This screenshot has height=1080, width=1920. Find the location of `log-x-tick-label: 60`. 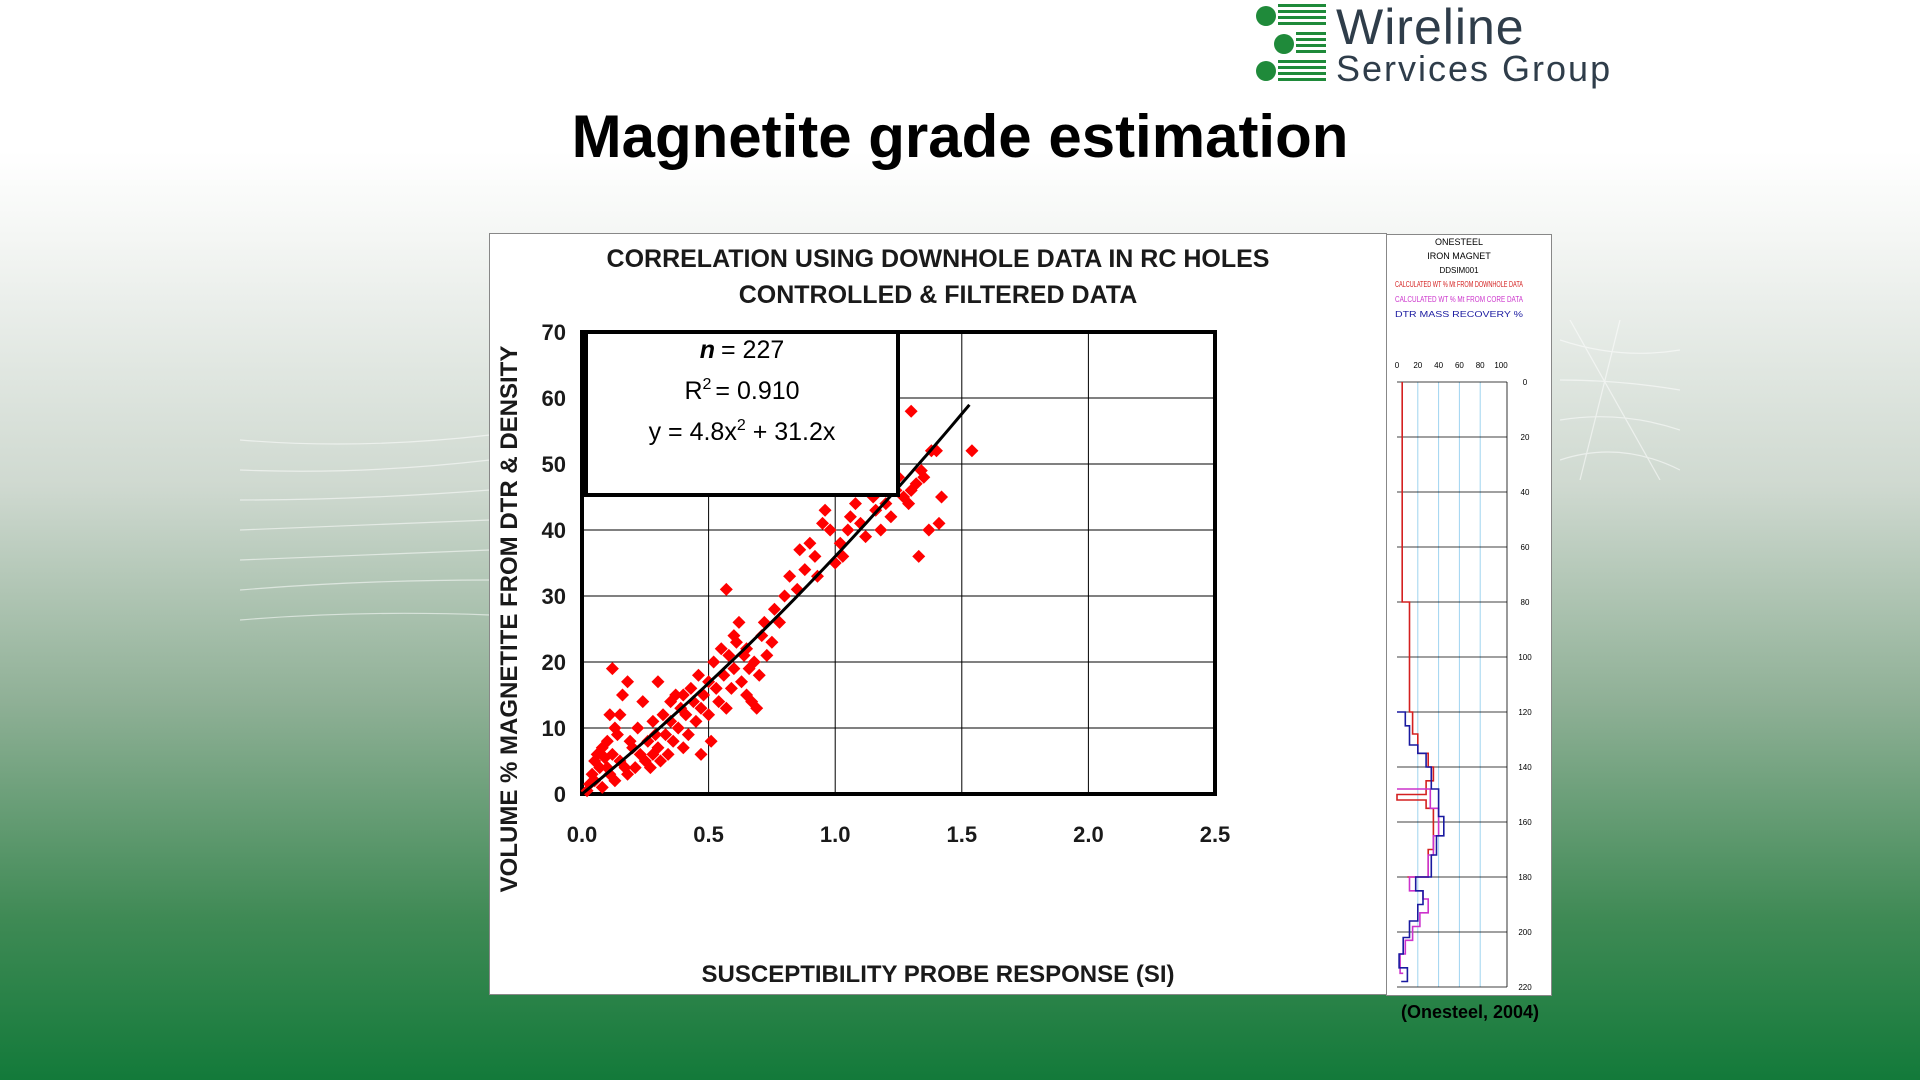

log-x-tick-label: 60 is located at coordinates (1459, 365).